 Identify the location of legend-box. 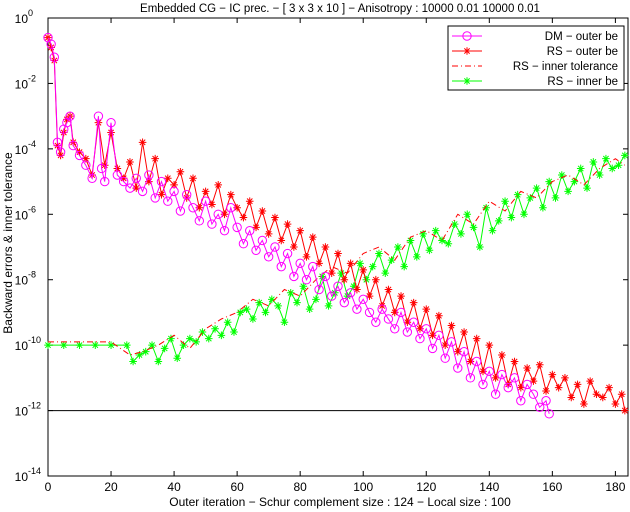
(536, 58).